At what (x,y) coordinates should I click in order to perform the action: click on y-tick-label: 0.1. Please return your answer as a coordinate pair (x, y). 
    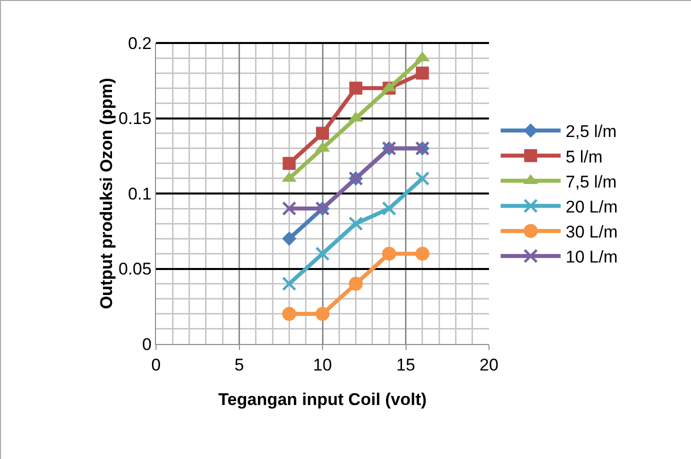
    Looking at the image, I should click on (140, 194).